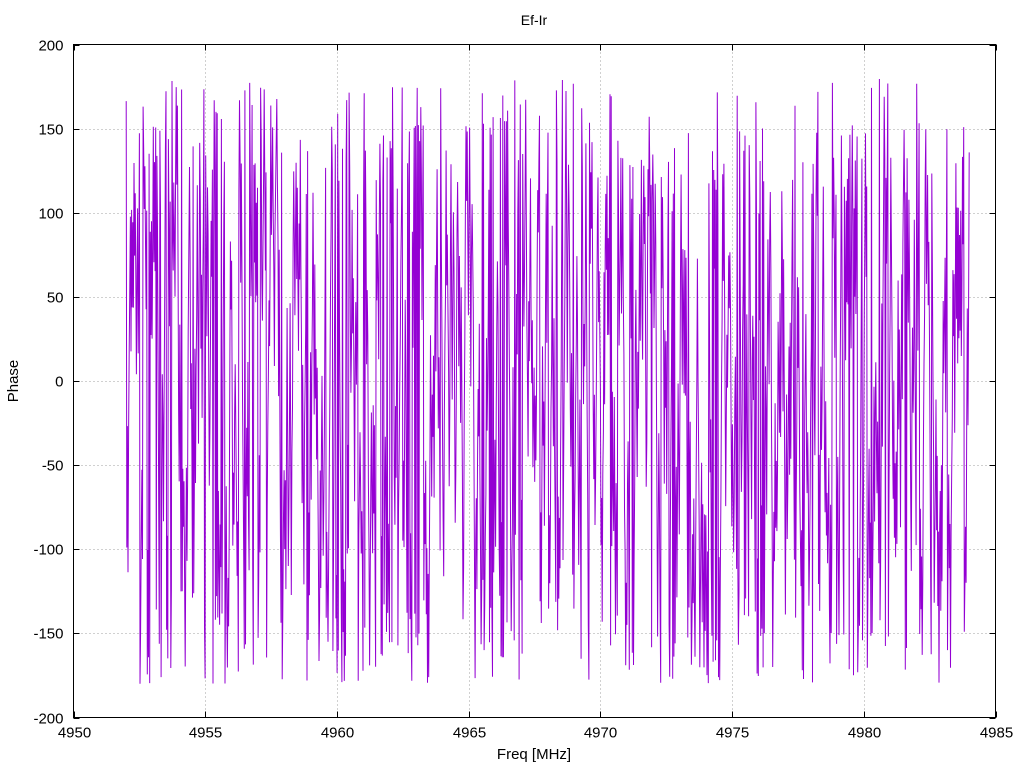 Image resolution: width=1024 pixels, height=768 pixels. Describe the element at coordinates (205, 733) in the screenshot. I see `x-tick-label: 4955` at that location.